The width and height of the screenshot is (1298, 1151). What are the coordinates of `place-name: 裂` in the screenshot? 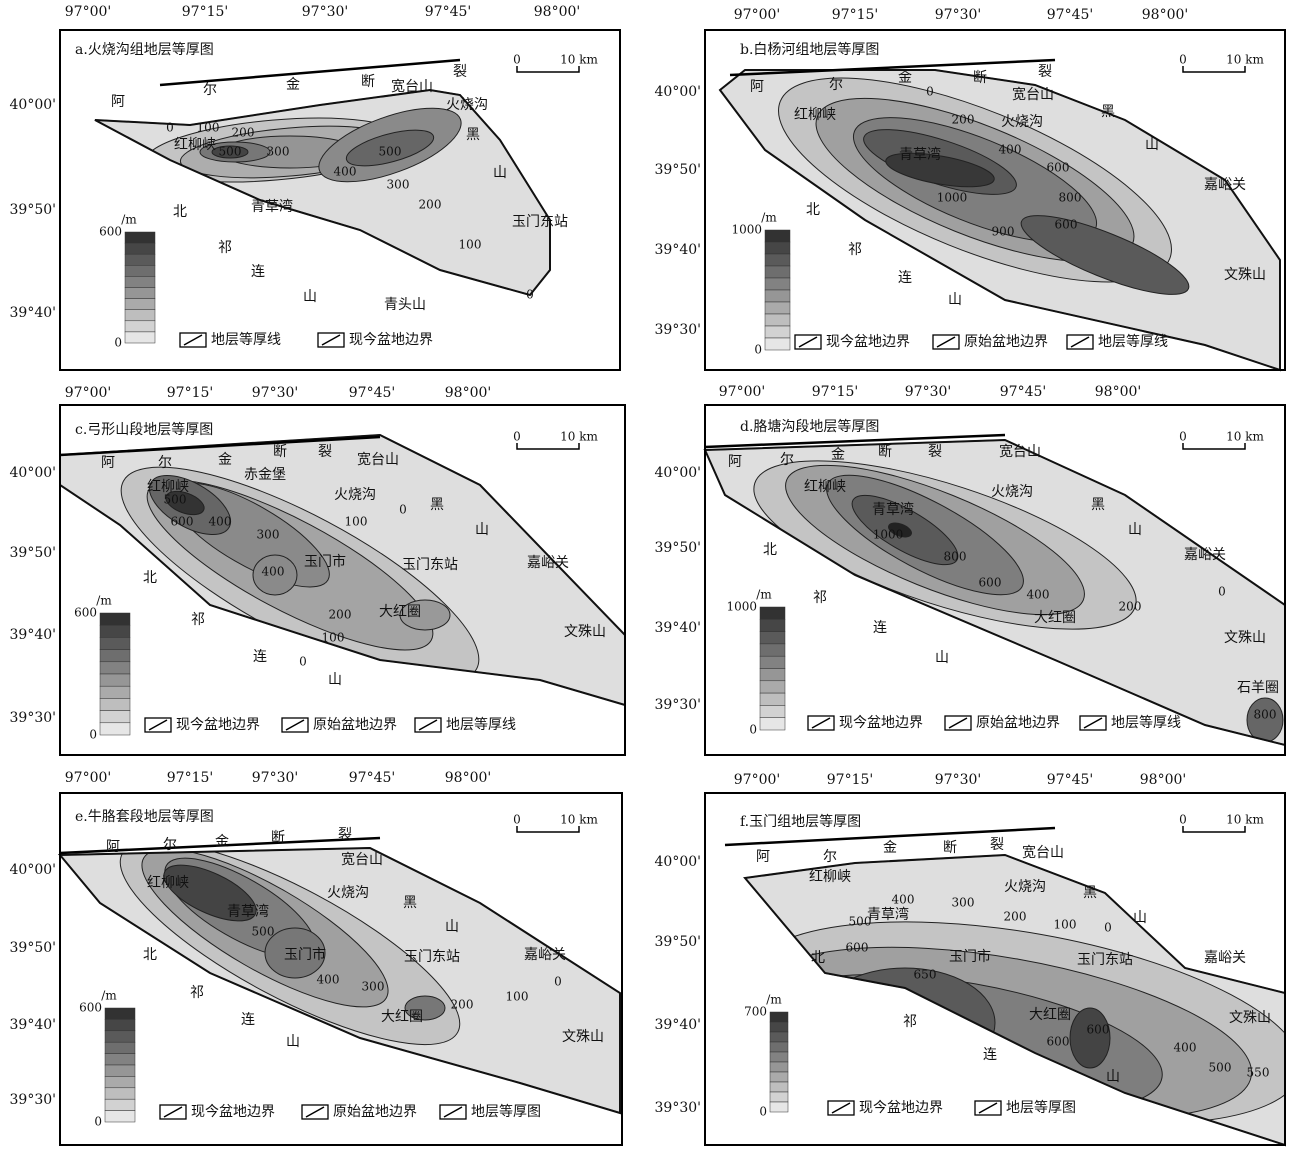 It's located at (1045, 72).